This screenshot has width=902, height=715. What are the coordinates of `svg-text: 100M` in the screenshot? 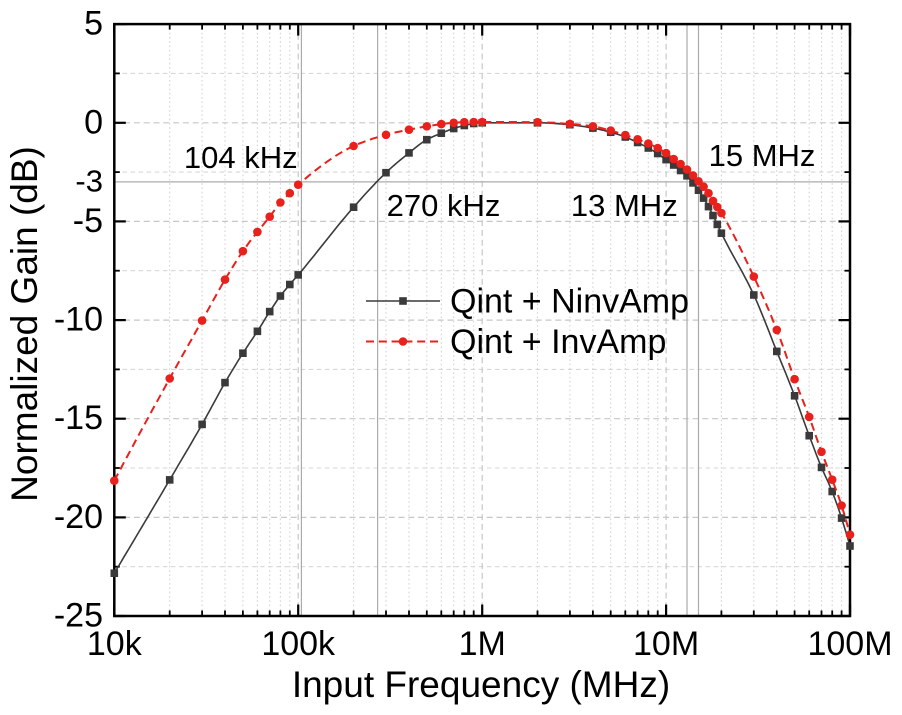 It's located at (849, 644).